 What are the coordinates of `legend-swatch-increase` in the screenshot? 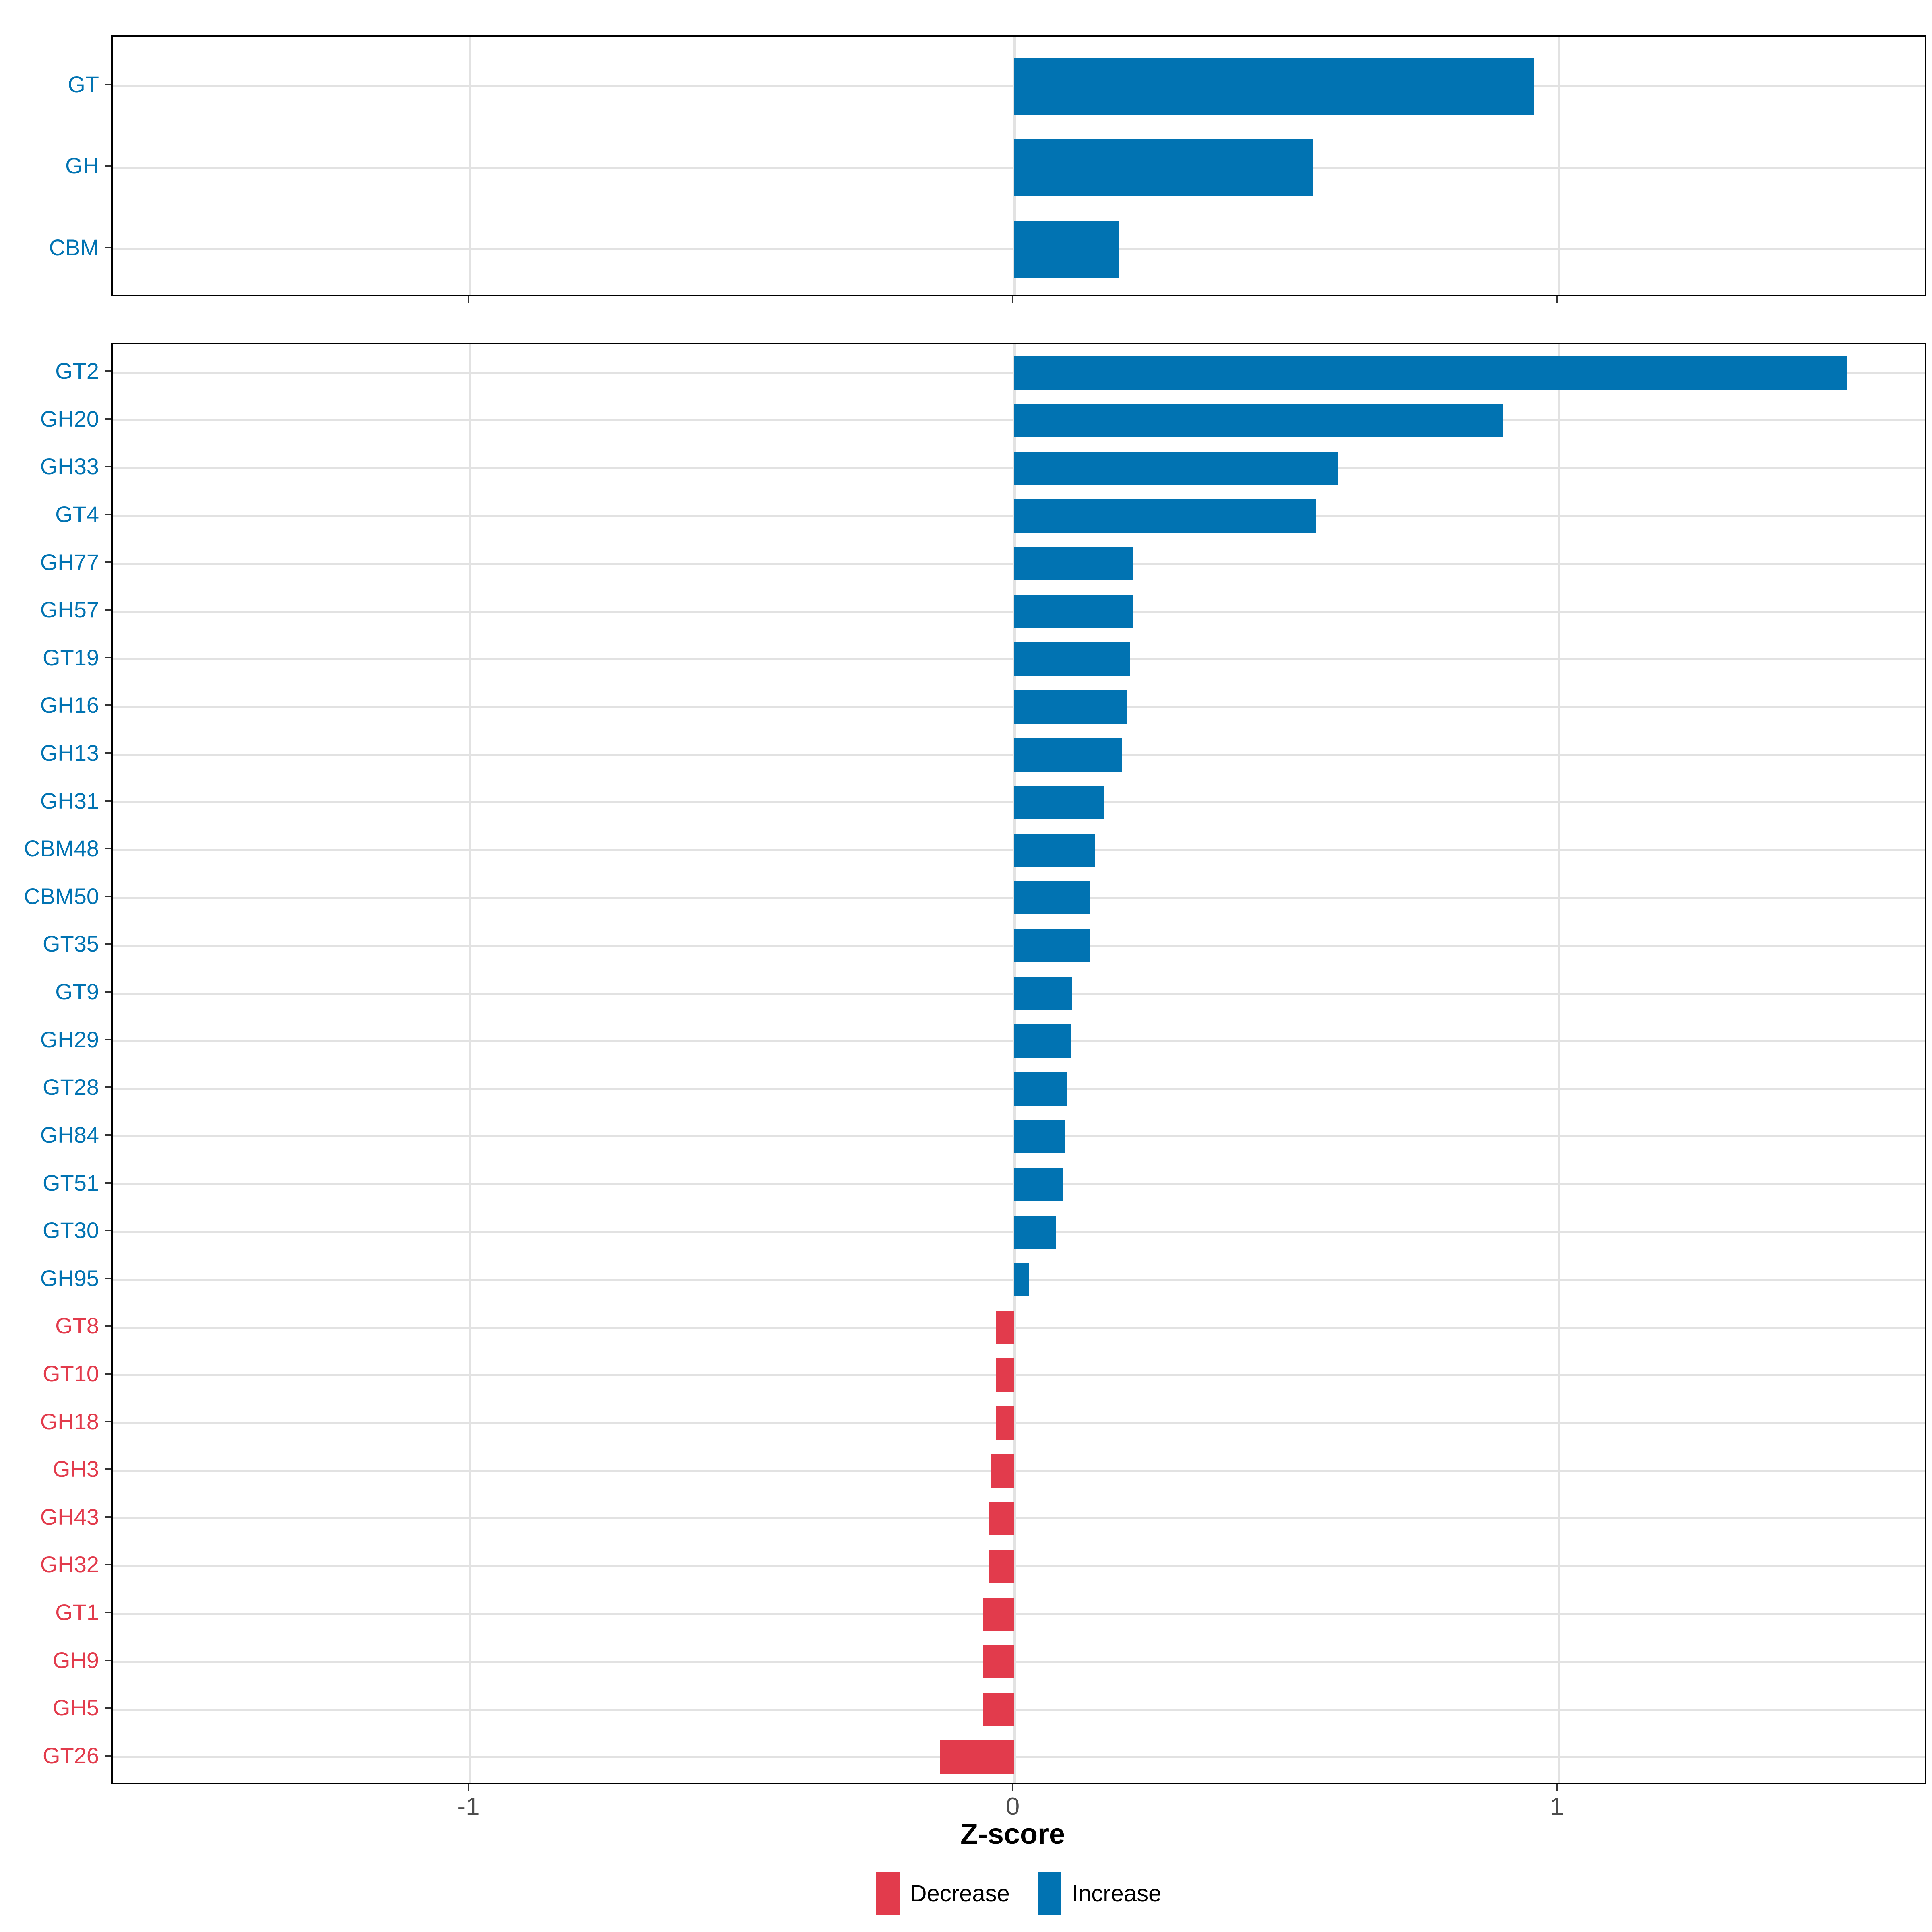 It's located at (1049, 1893).